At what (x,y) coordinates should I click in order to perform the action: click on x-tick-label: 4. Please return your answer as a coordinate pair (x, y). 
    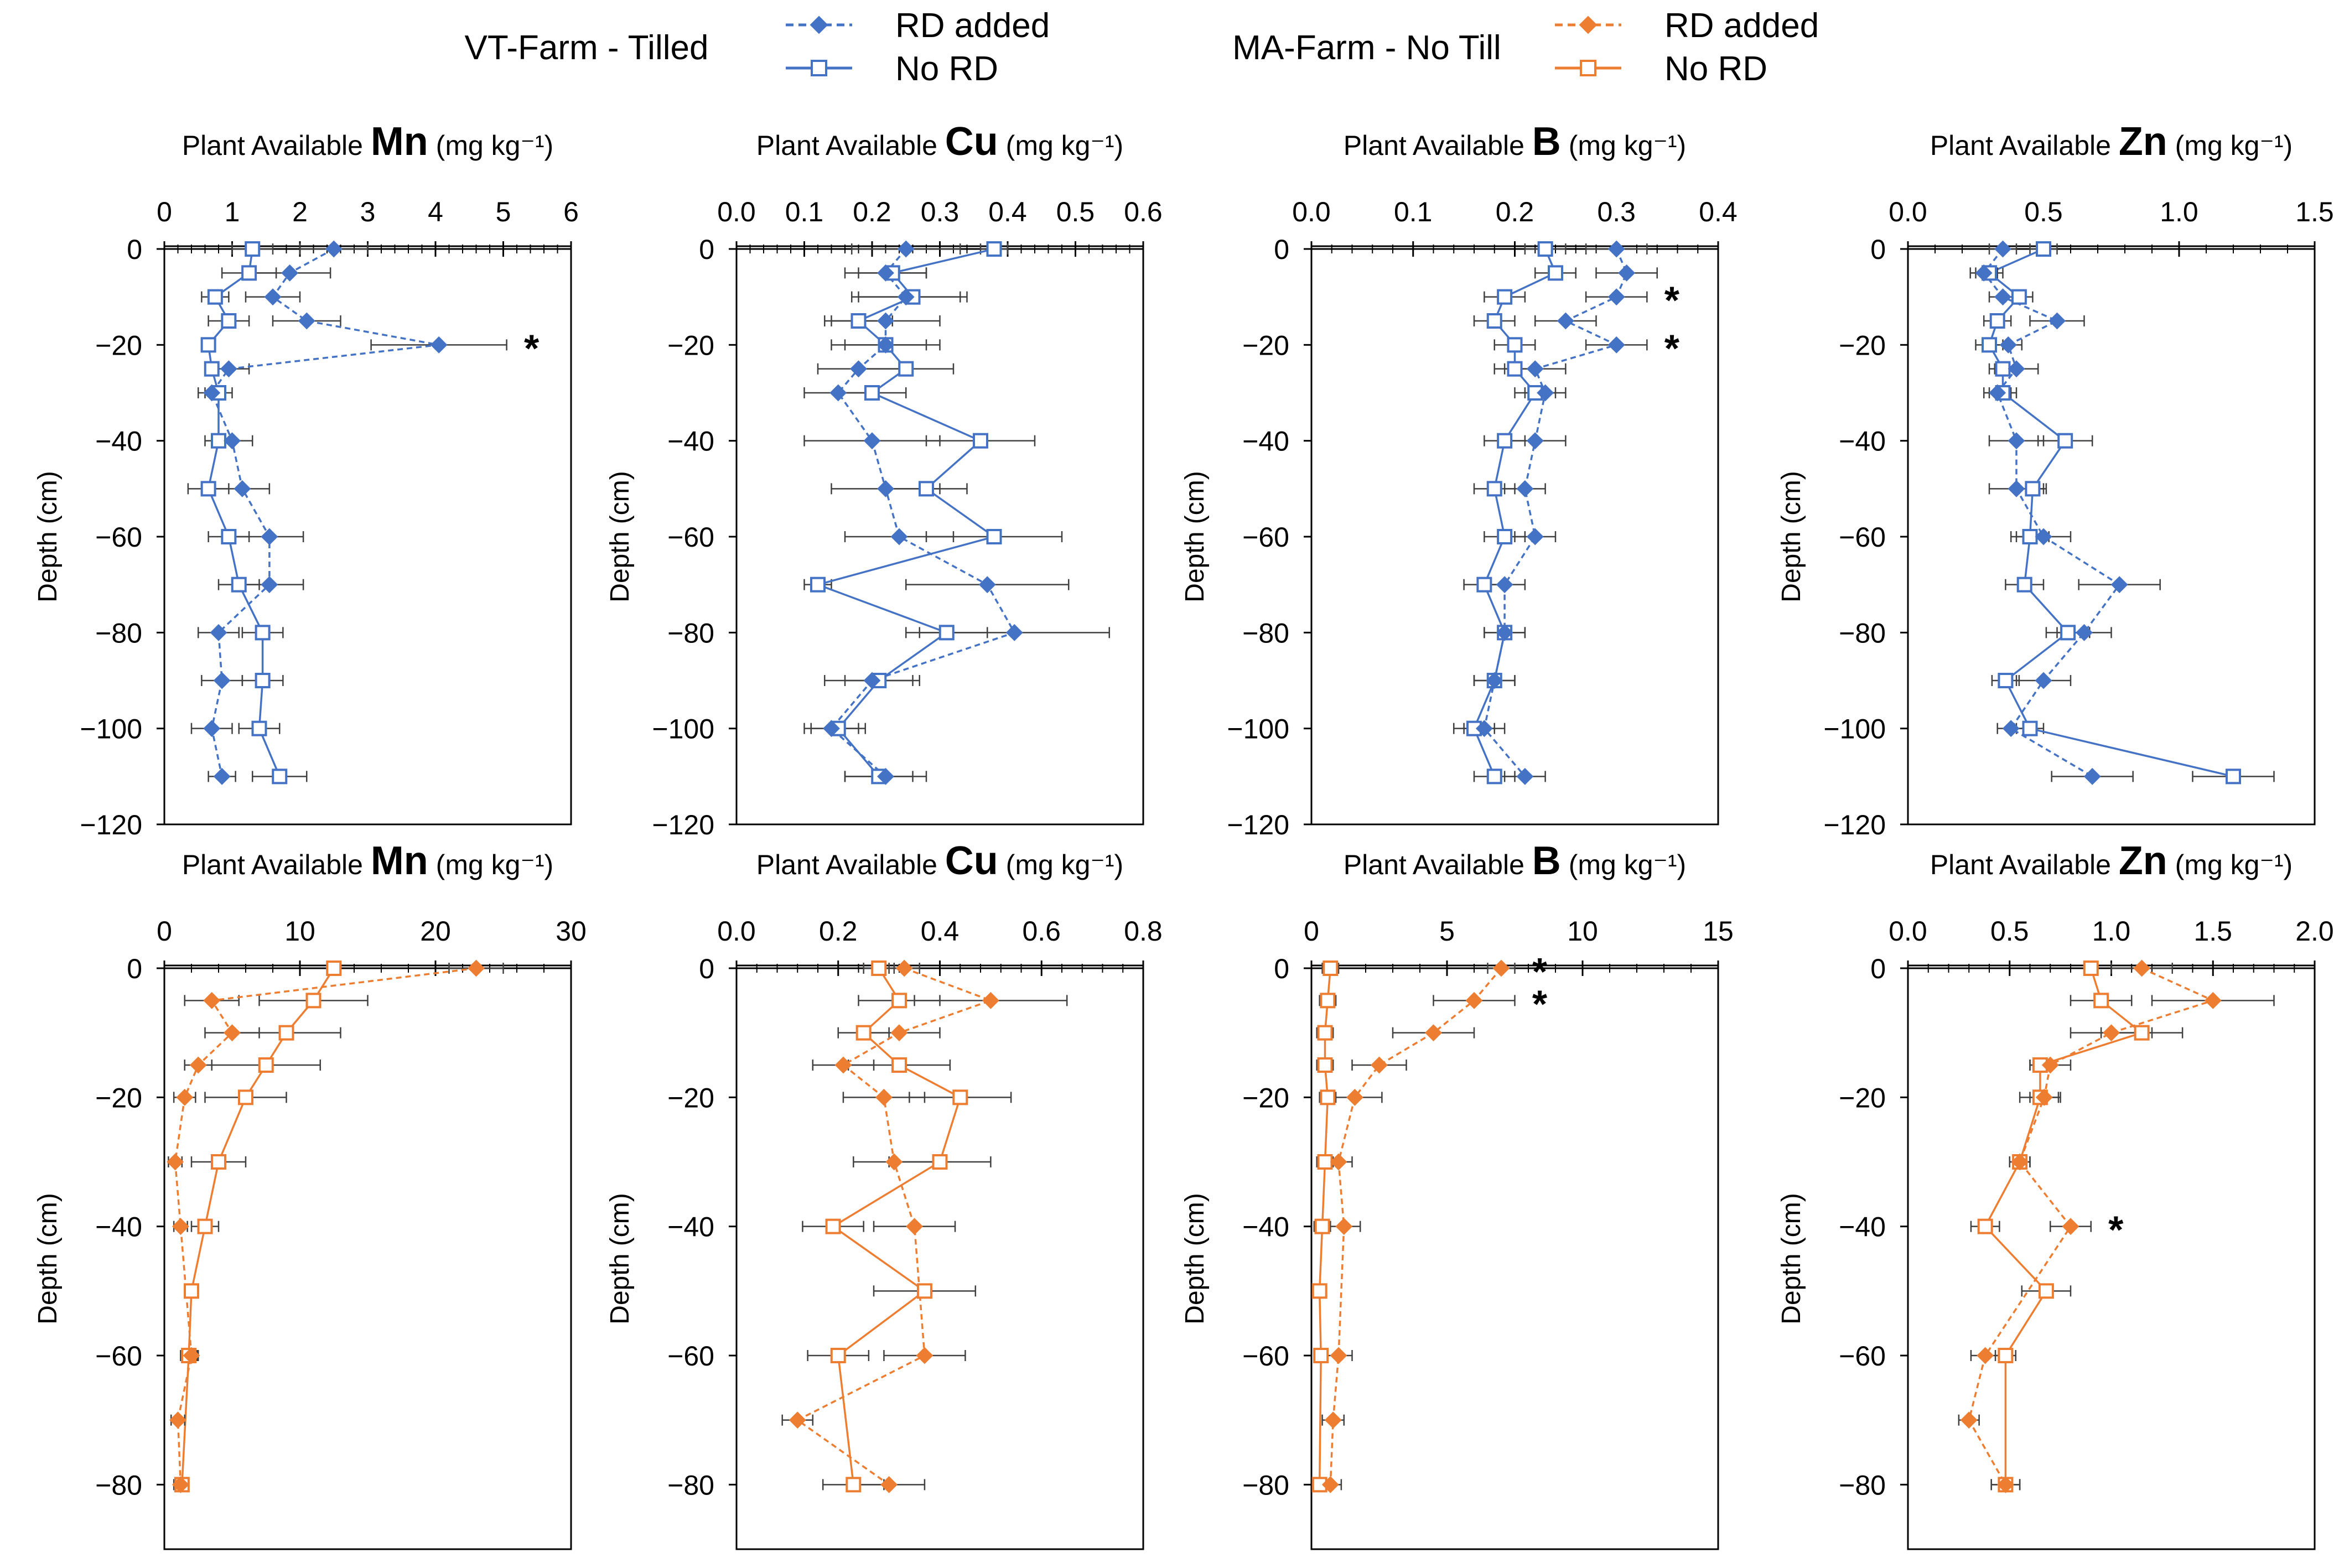
    Looking at the image, I should click on (435, 211).